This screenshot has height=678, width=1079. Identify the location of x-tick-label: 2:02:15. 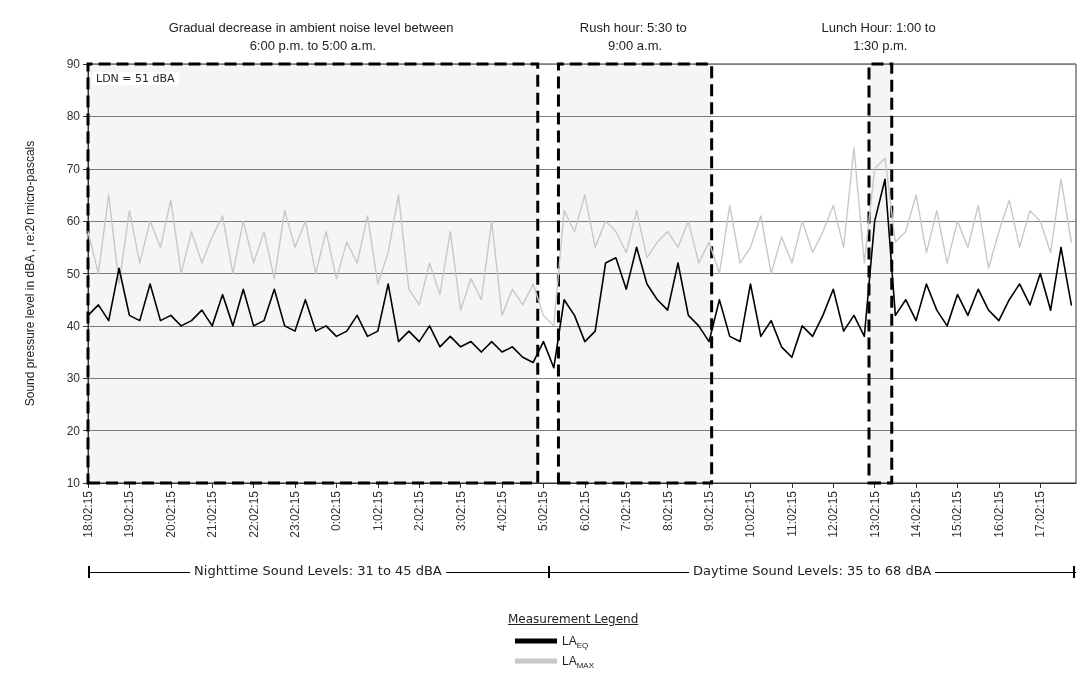
(419, 511).